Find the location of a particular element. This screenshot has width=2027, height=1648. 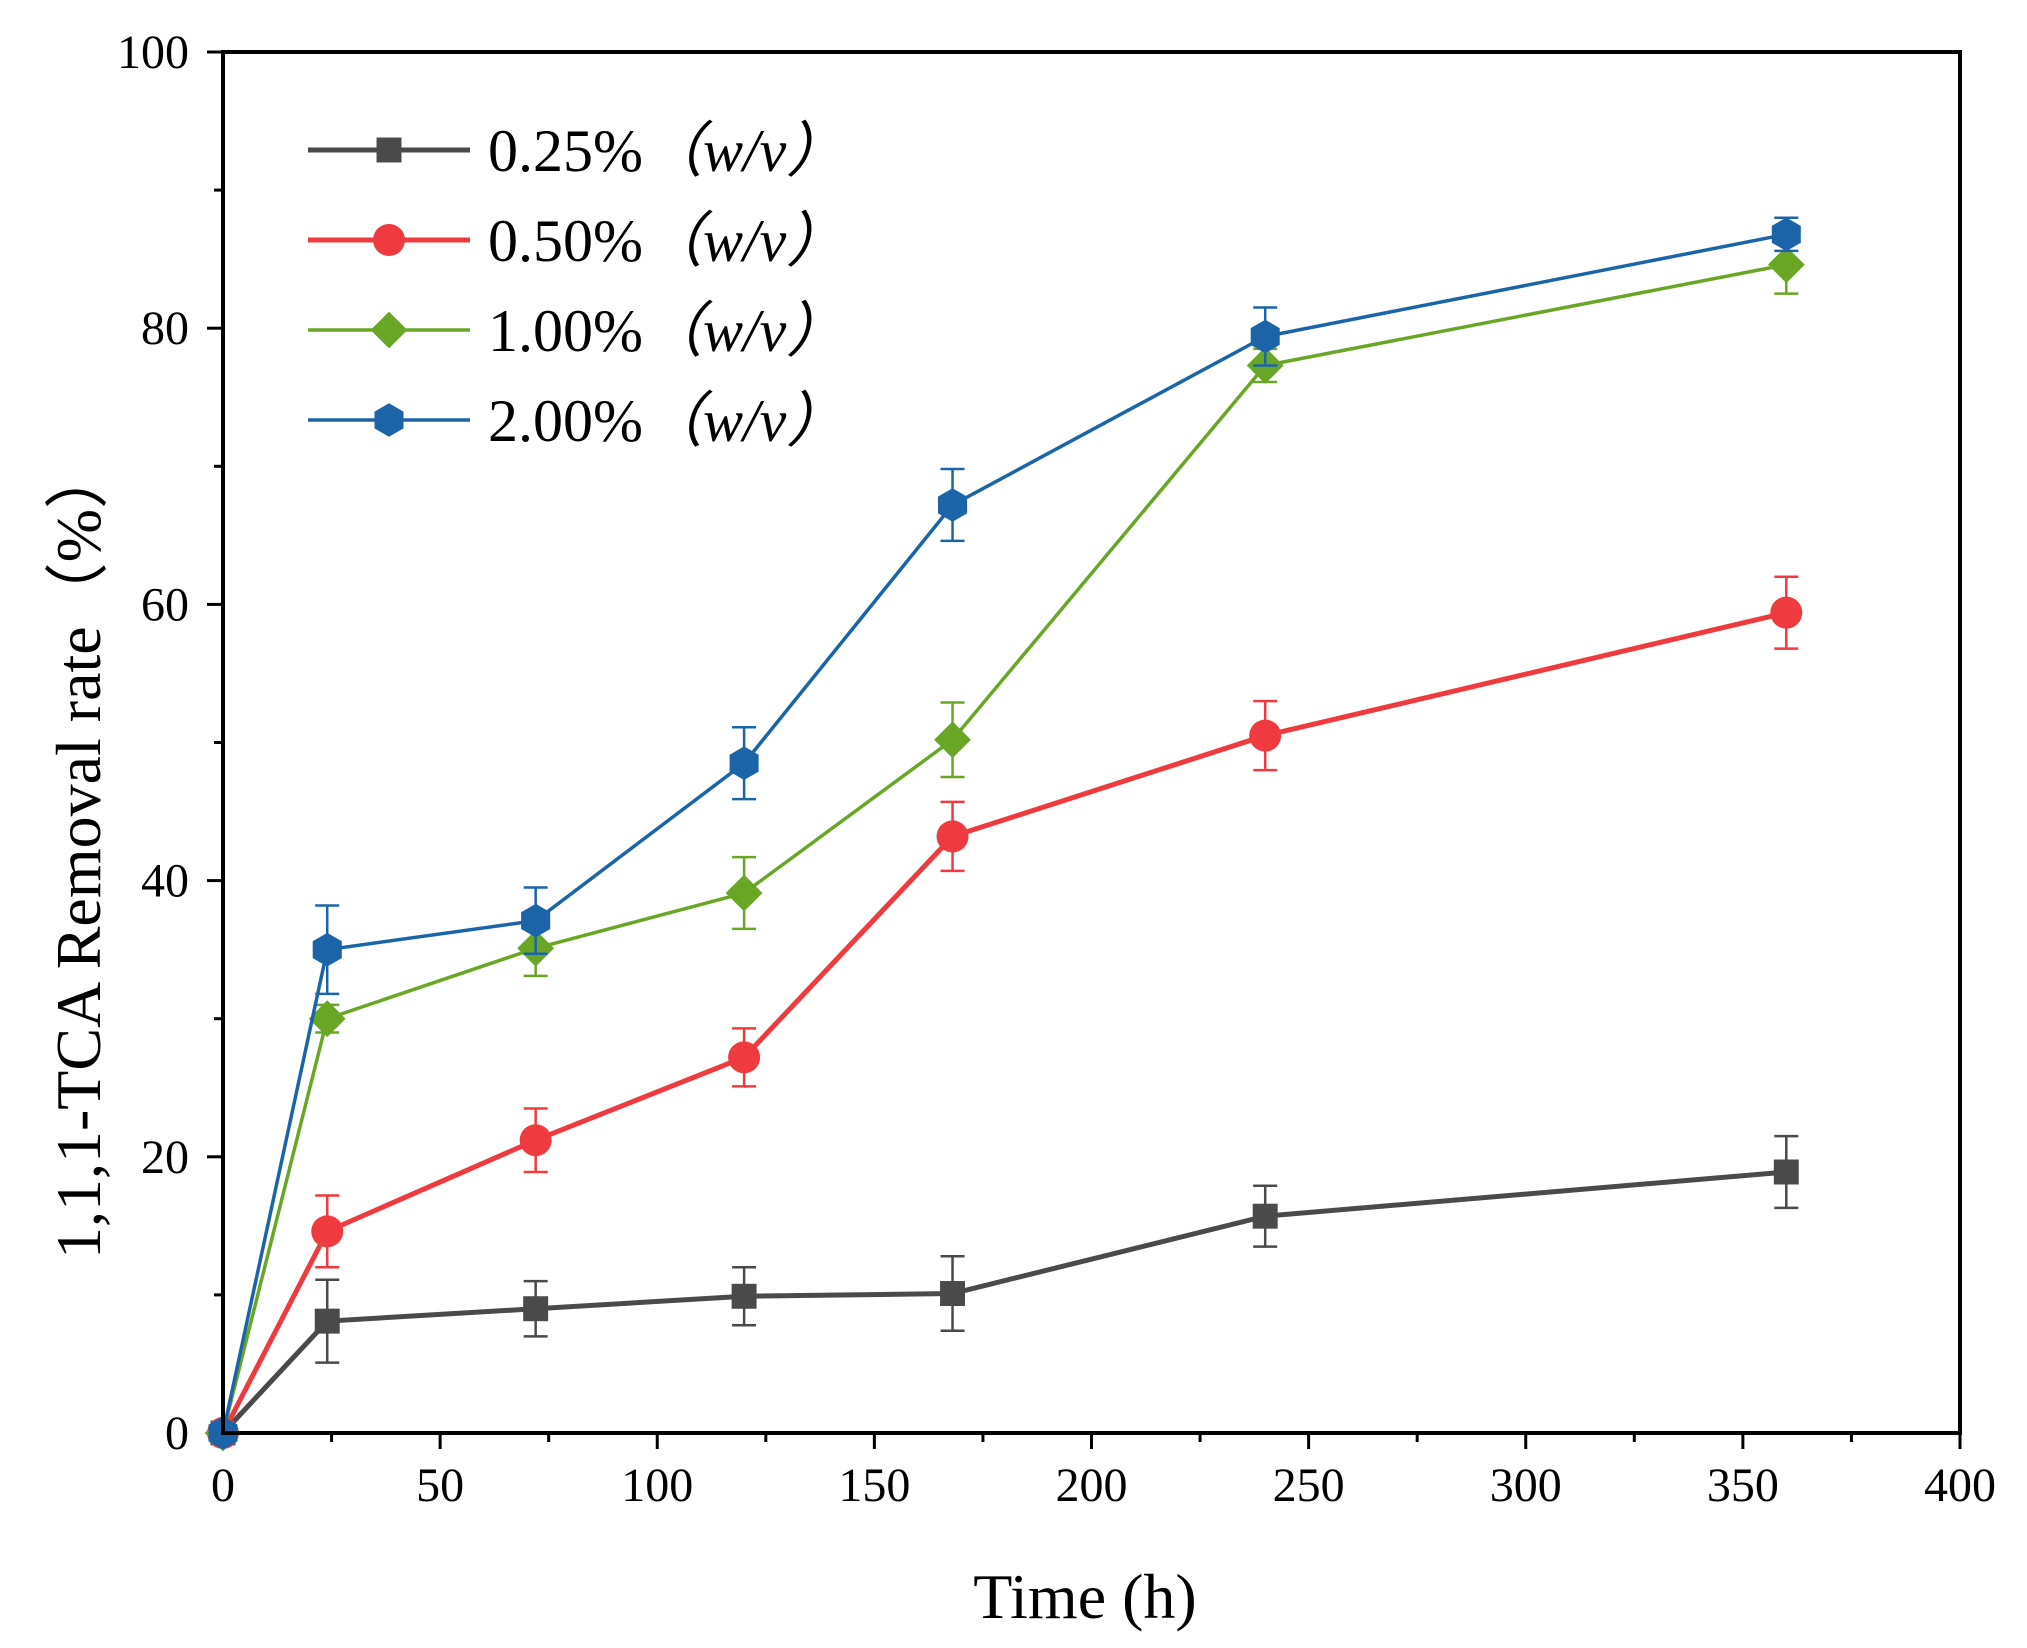

y-tick-label: 80 is located at coordinates (165, 328).